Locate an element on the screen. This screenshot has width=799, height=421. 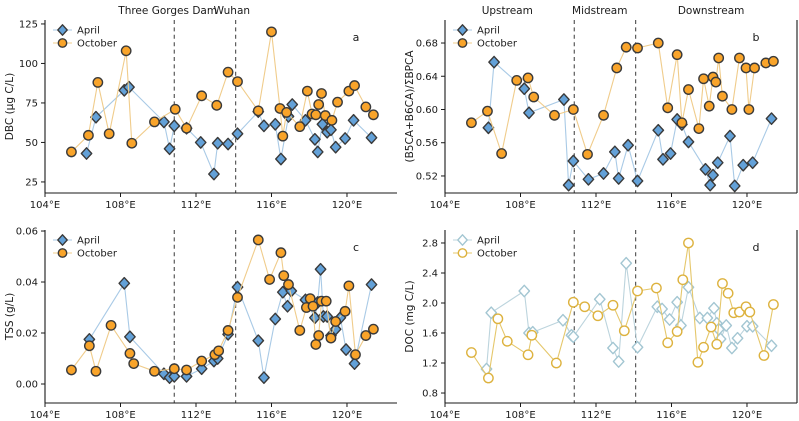
svg-text: TSS (g/L) is located at coordinates (10, 317).